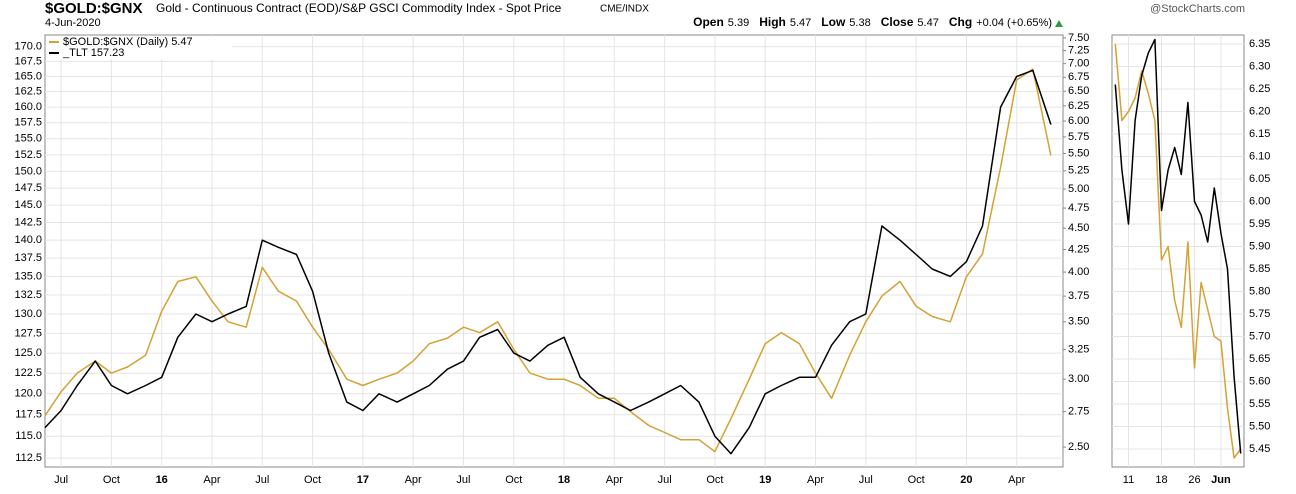 This screenshot has height=494, width=1296. What do you see at coordinates (1259, 291) in the screenshot?
I see `y-tick-label: 5.80` at bounding box center [1259, 291].